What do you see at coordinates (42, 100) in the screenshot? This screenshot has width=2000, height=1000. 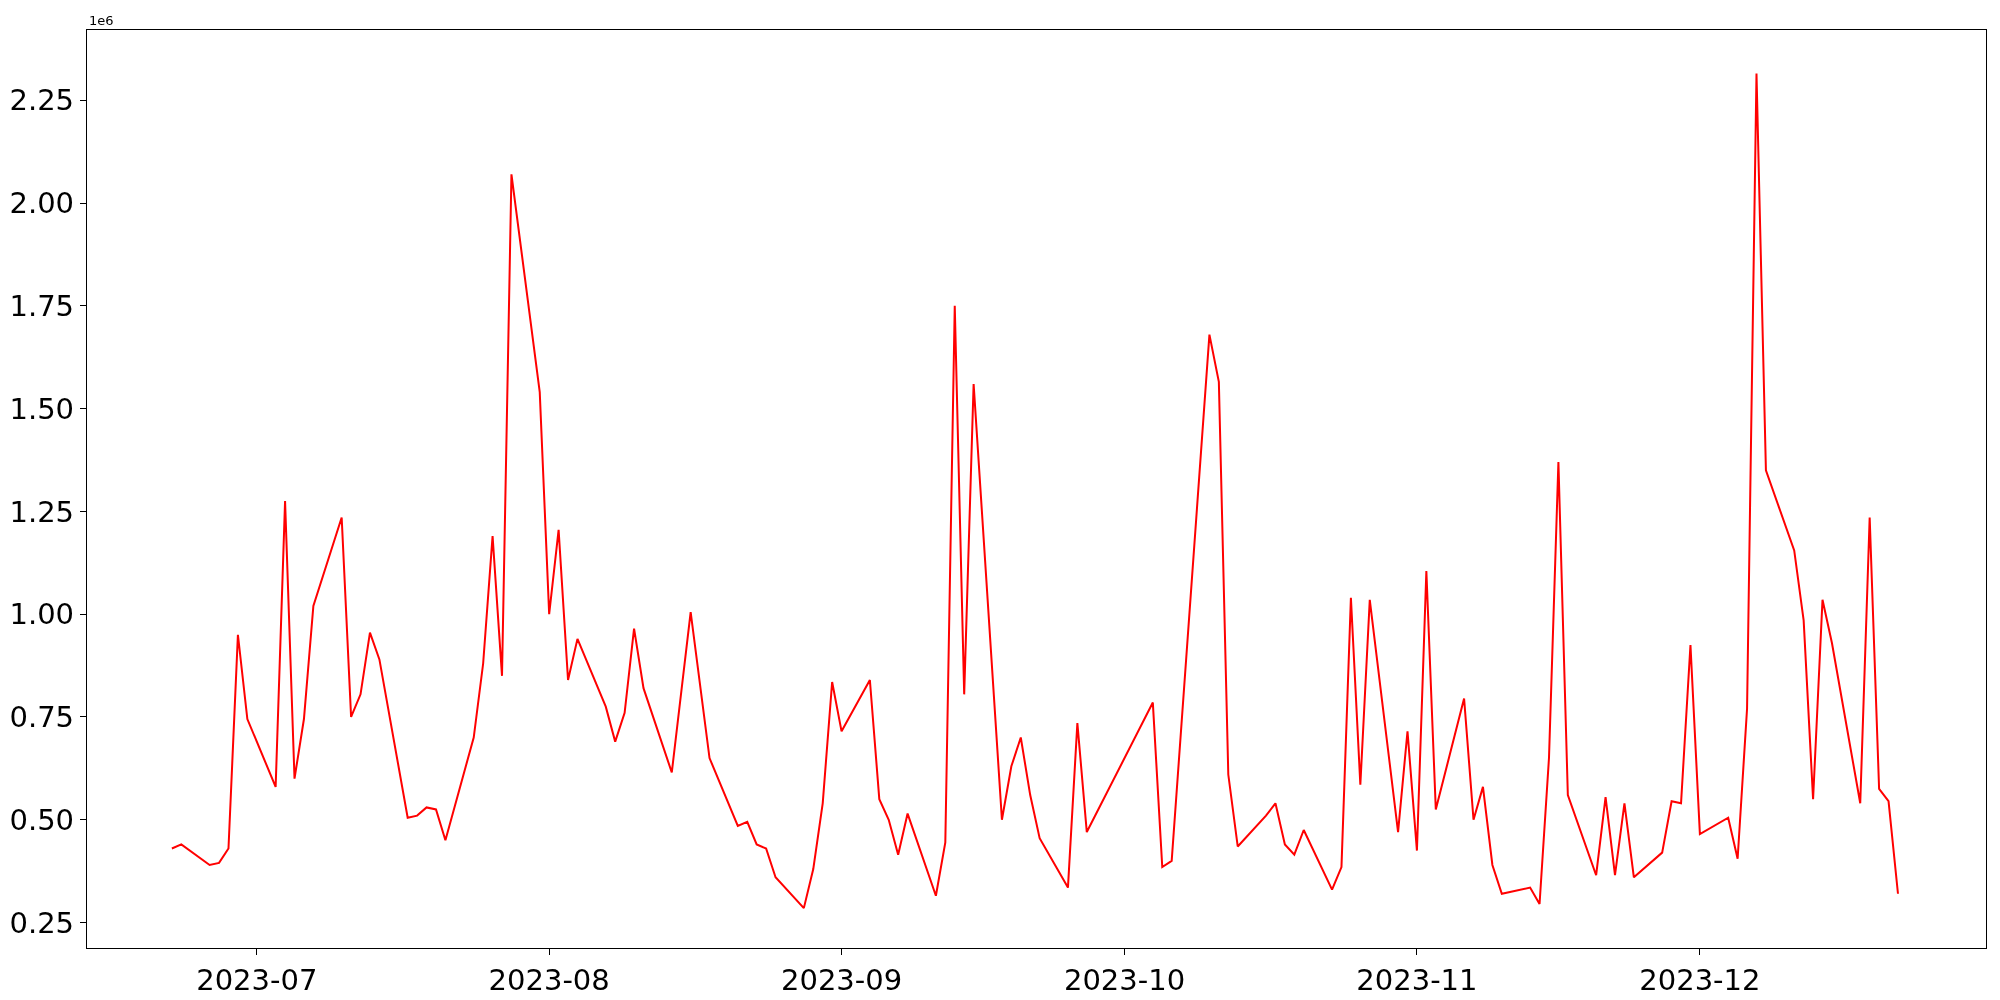 I see `y-tick-label: 2.25` at bounding box center [42, 100].